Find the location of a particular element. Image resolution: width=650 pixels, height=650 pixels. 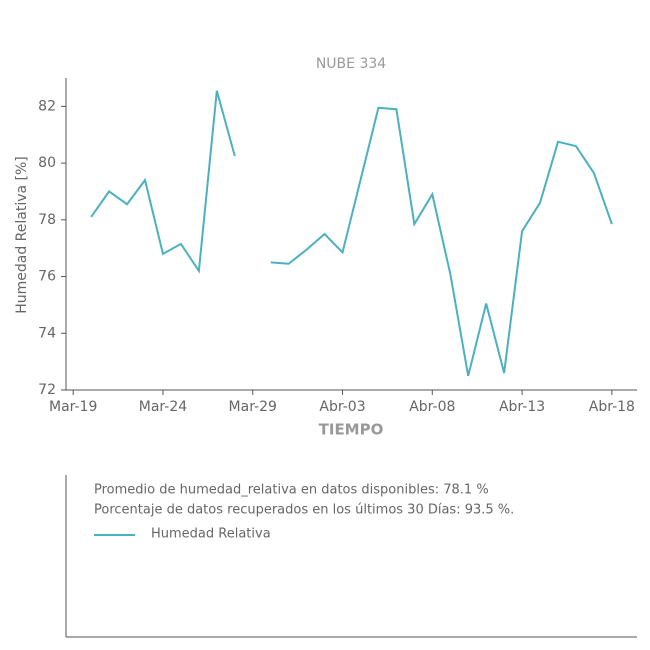

x-tick-label: Mar-24 is located at coordinates (163, 407).